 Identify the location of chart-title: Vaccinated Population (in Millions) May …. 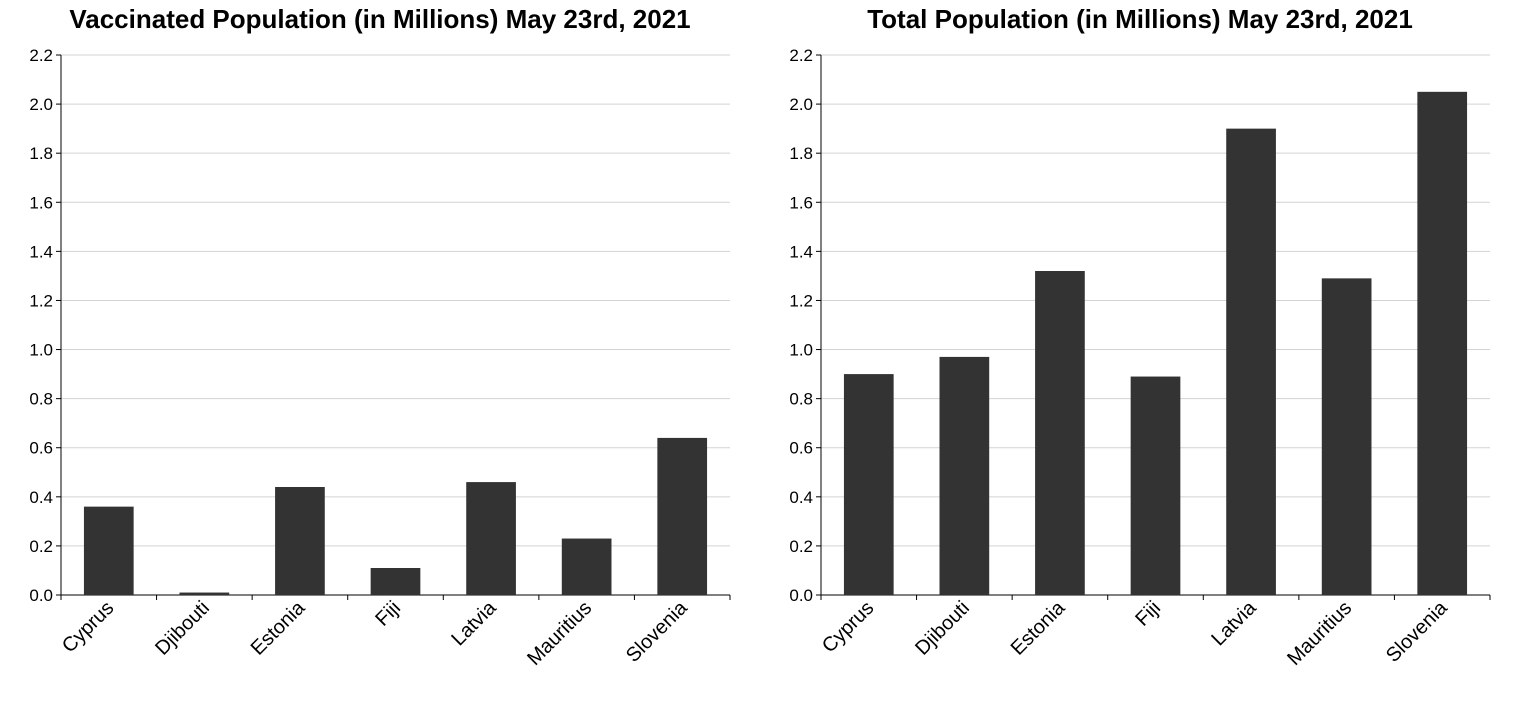
(380, 19).